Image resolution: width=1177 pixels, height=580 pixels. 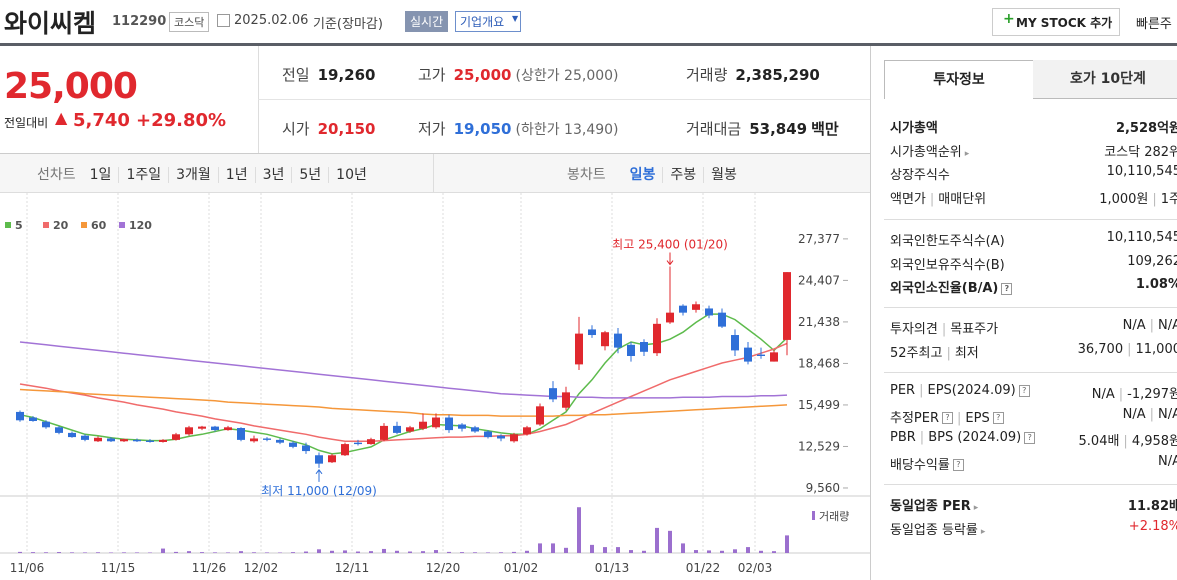 What do you see at coordinates (310, 175) in the screenshot?
I see `period-tab: 5년` at bounding box center [310, 175].